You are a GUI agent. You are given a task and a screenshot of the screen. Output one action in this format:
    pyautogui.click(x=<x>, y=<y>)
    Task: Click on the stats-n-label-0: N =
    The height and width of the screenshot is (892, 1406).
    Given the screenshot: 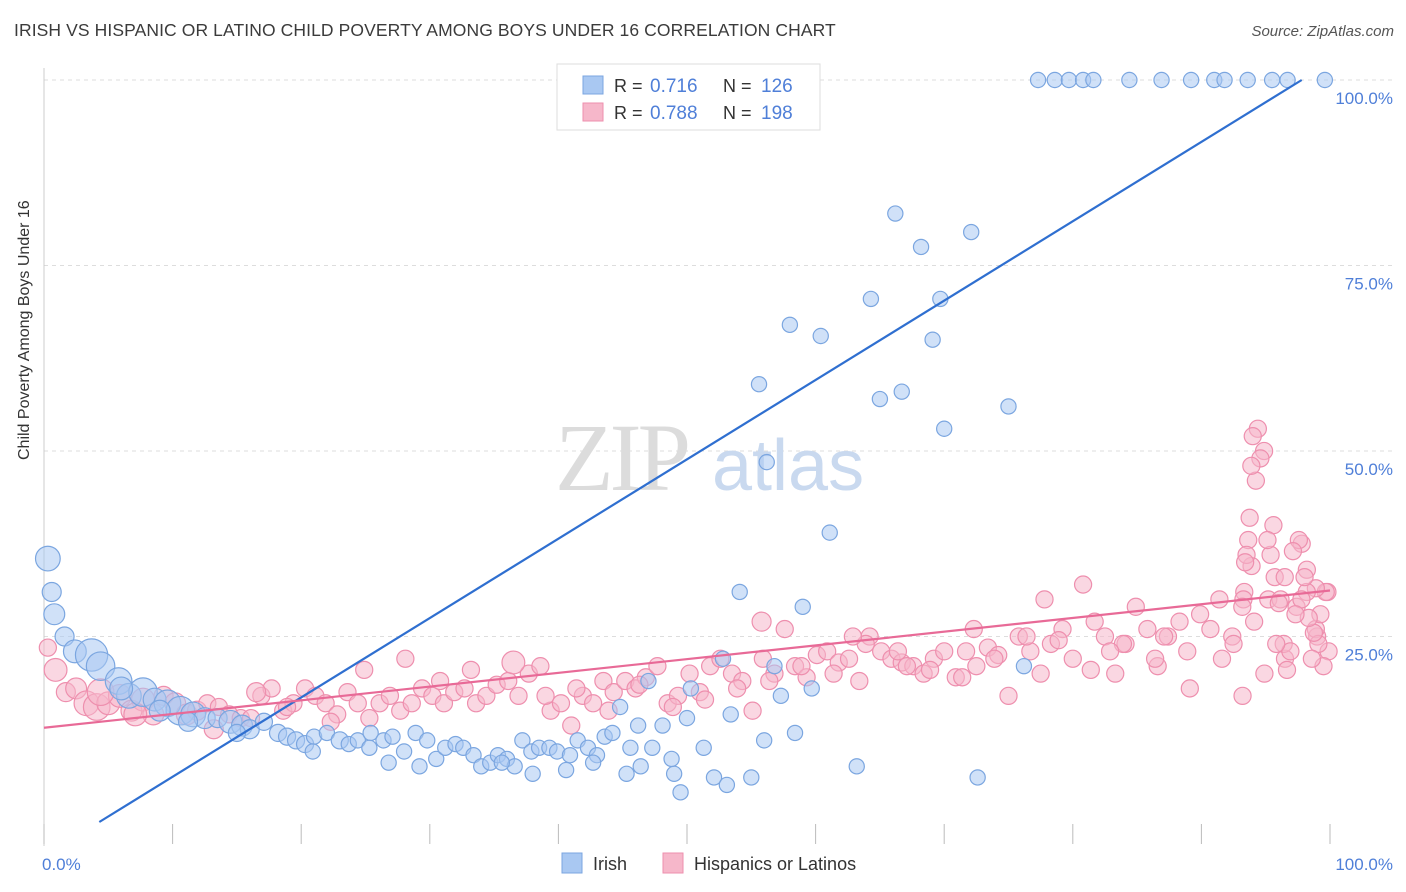 What is the action you would take?
    pyautogui.click(x=737, y=86)
    